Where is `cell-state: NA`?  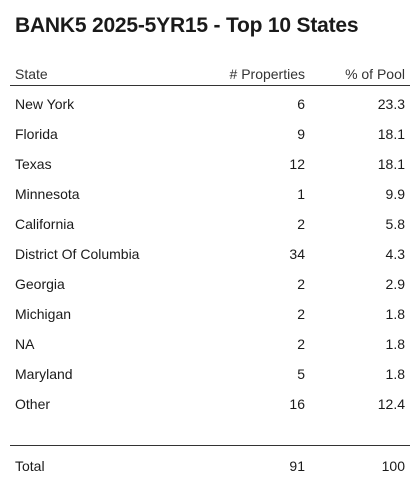 cell-state: NA is located at coordinates (25, 344).